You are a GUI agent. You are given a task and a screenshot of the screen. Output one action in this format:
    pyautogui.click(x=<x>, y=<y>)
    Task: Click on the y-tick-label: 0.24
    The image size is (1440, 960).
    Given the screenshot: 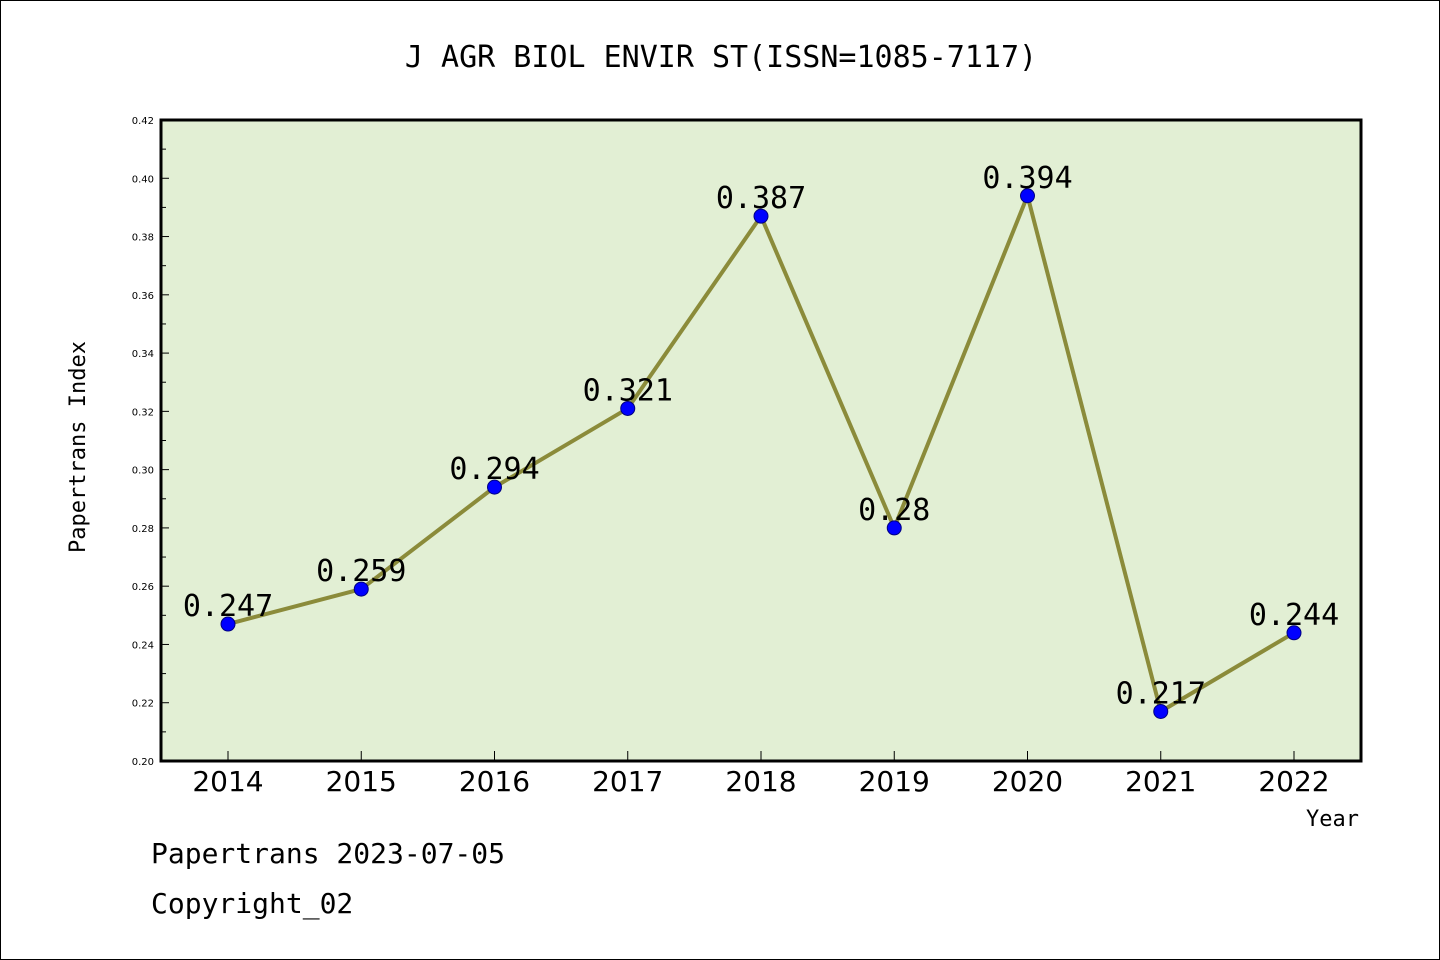 What is the action you would take?
    pyautogui.click(x=143, y=645)
    